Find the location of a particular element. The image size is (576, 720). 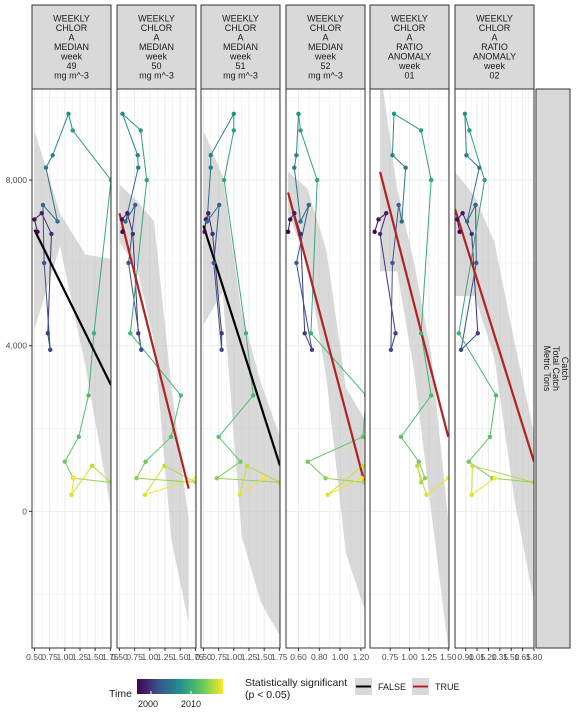

x-tick-label: 0.60 is located at coordinates (298, 657).